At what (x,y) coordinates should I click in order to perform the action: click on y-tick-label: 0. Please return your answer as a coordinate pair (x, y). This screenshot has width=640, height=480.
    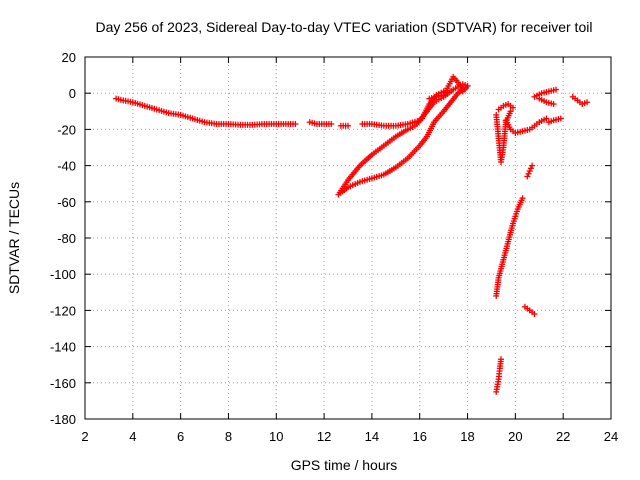
    Looking at the image, I should click on (72, 93).